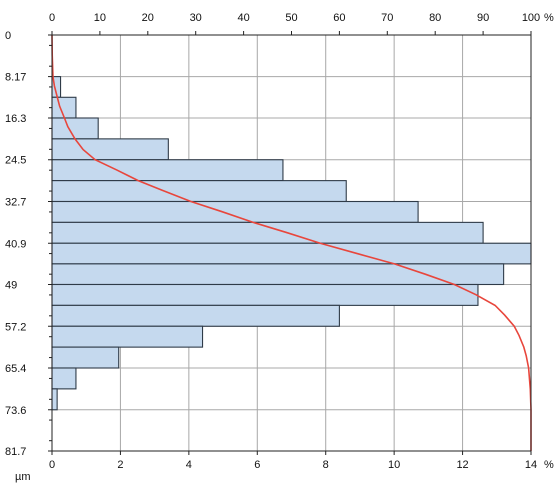 The image size is (559, 485). Describe the element at coordinates (326, 465) in the screenshot. I see `bottom-tick-label: 8` at that location.